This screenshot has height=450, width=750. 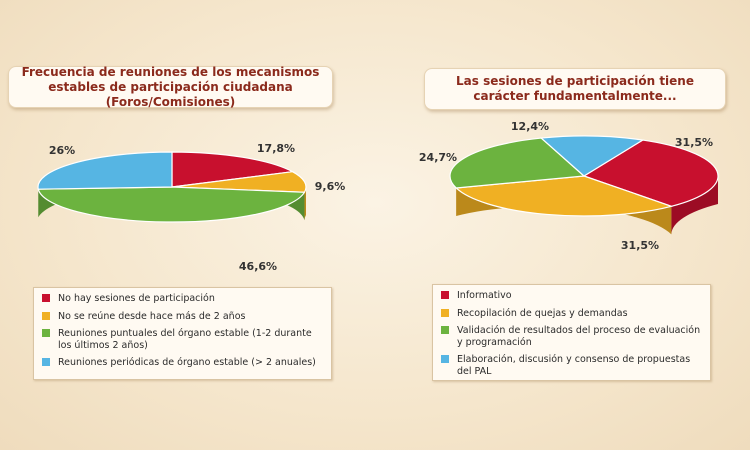 What do you see at coordinates (571, 296) in the screenshot?
I see `legend-item: Informativo` at bounding box center [571, 296].